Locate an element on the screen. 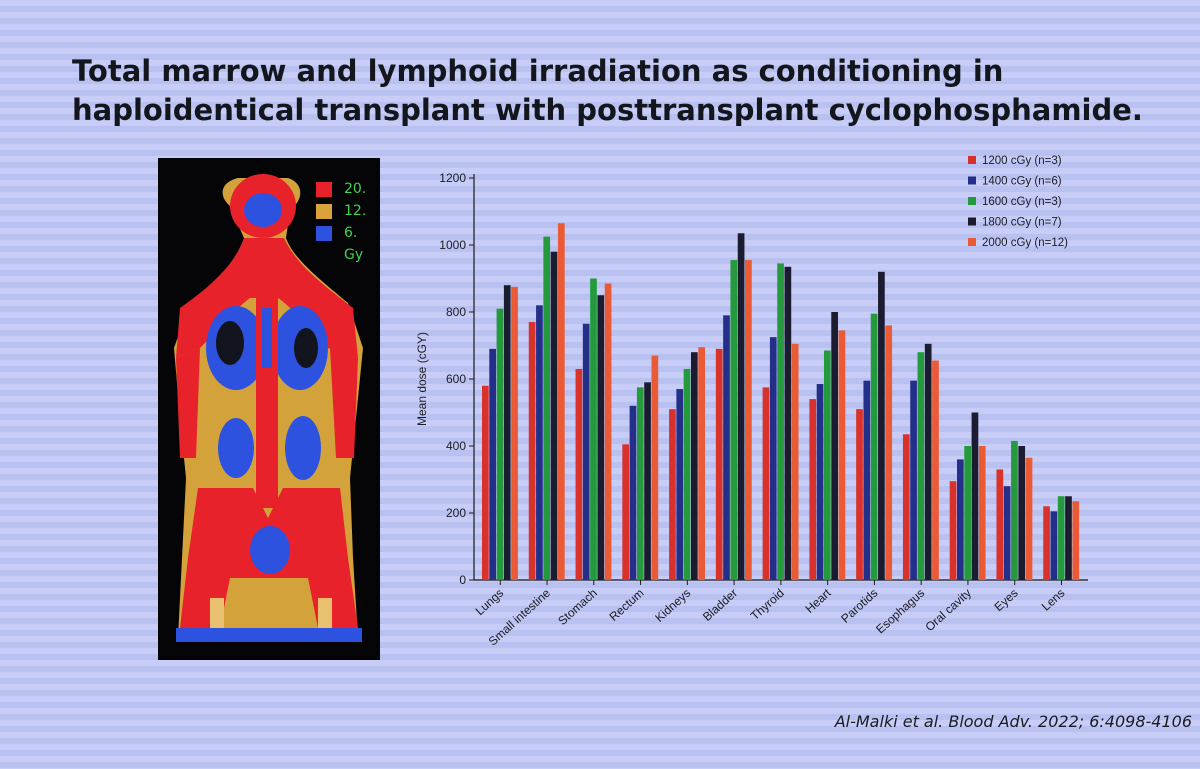 The image size is (1200, 769). y-tick-label: 800 is located at coordinates (456, 312).